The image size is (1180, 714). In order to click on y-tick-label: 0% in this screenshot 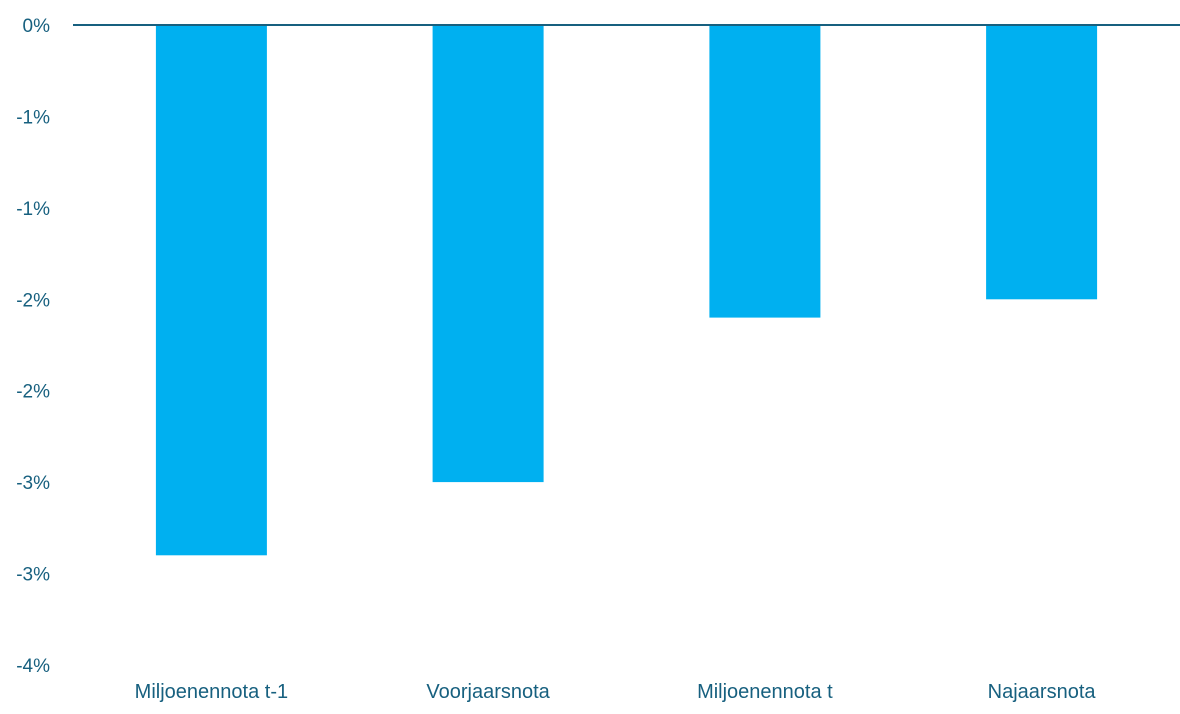, I will do `click(37, 26)`.